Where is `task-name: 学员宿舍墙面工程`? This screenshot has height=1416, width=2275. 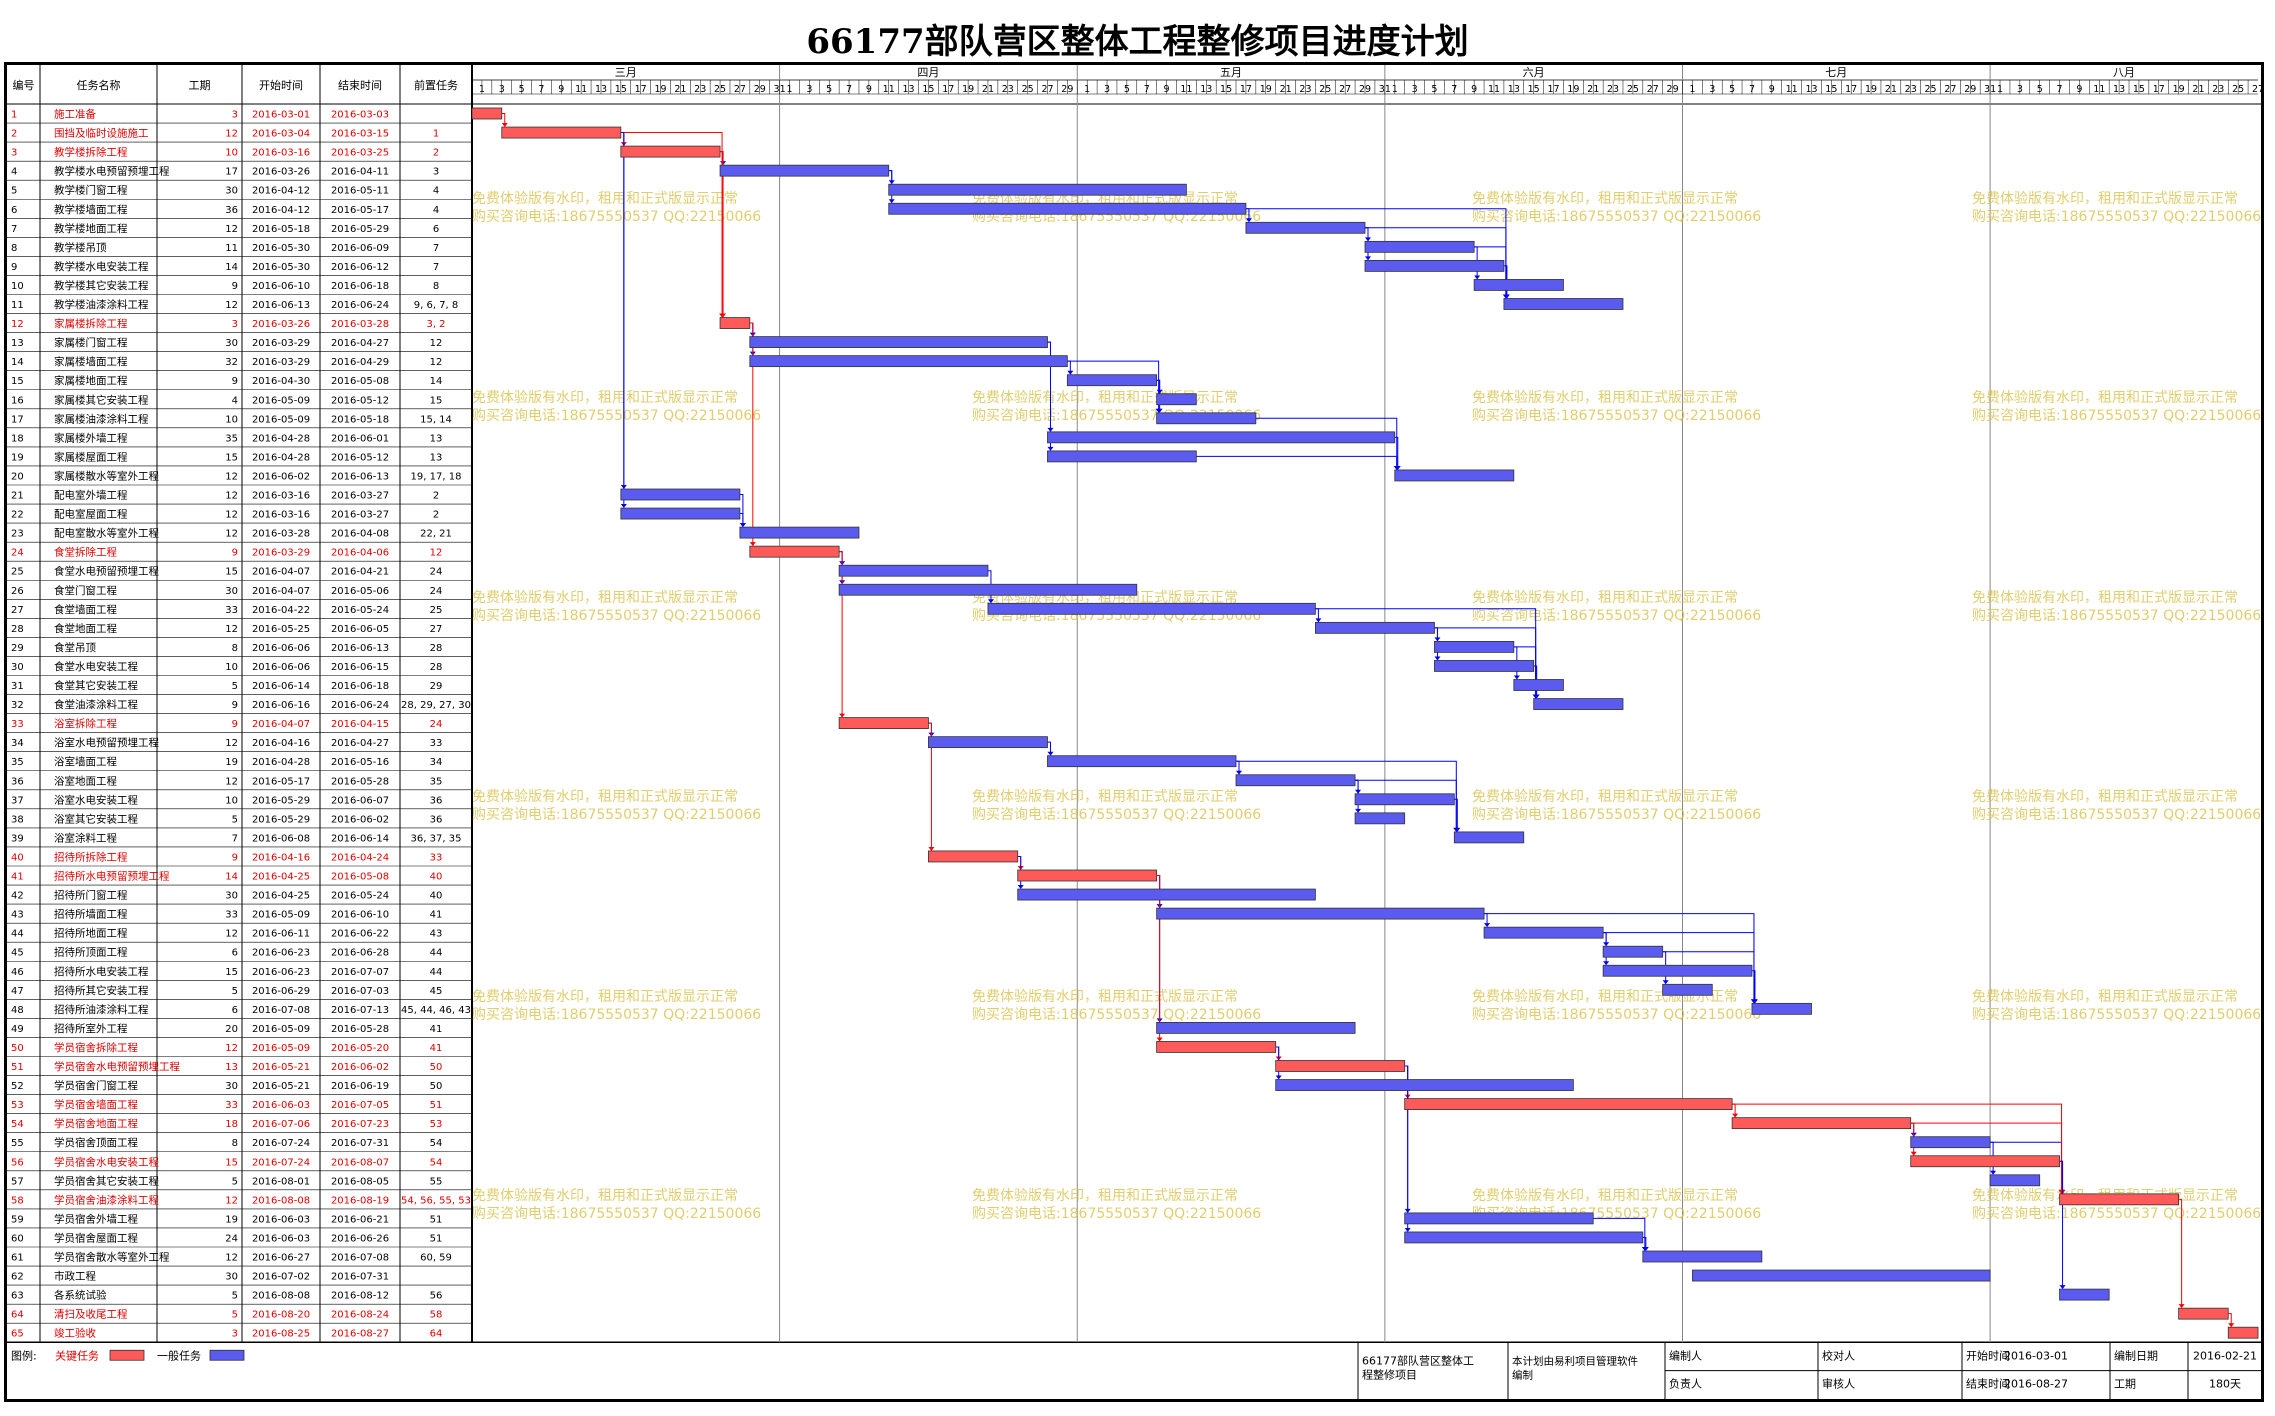 task-name: 学员宿舍墙面工程 is located at coordinates (96, 1104).